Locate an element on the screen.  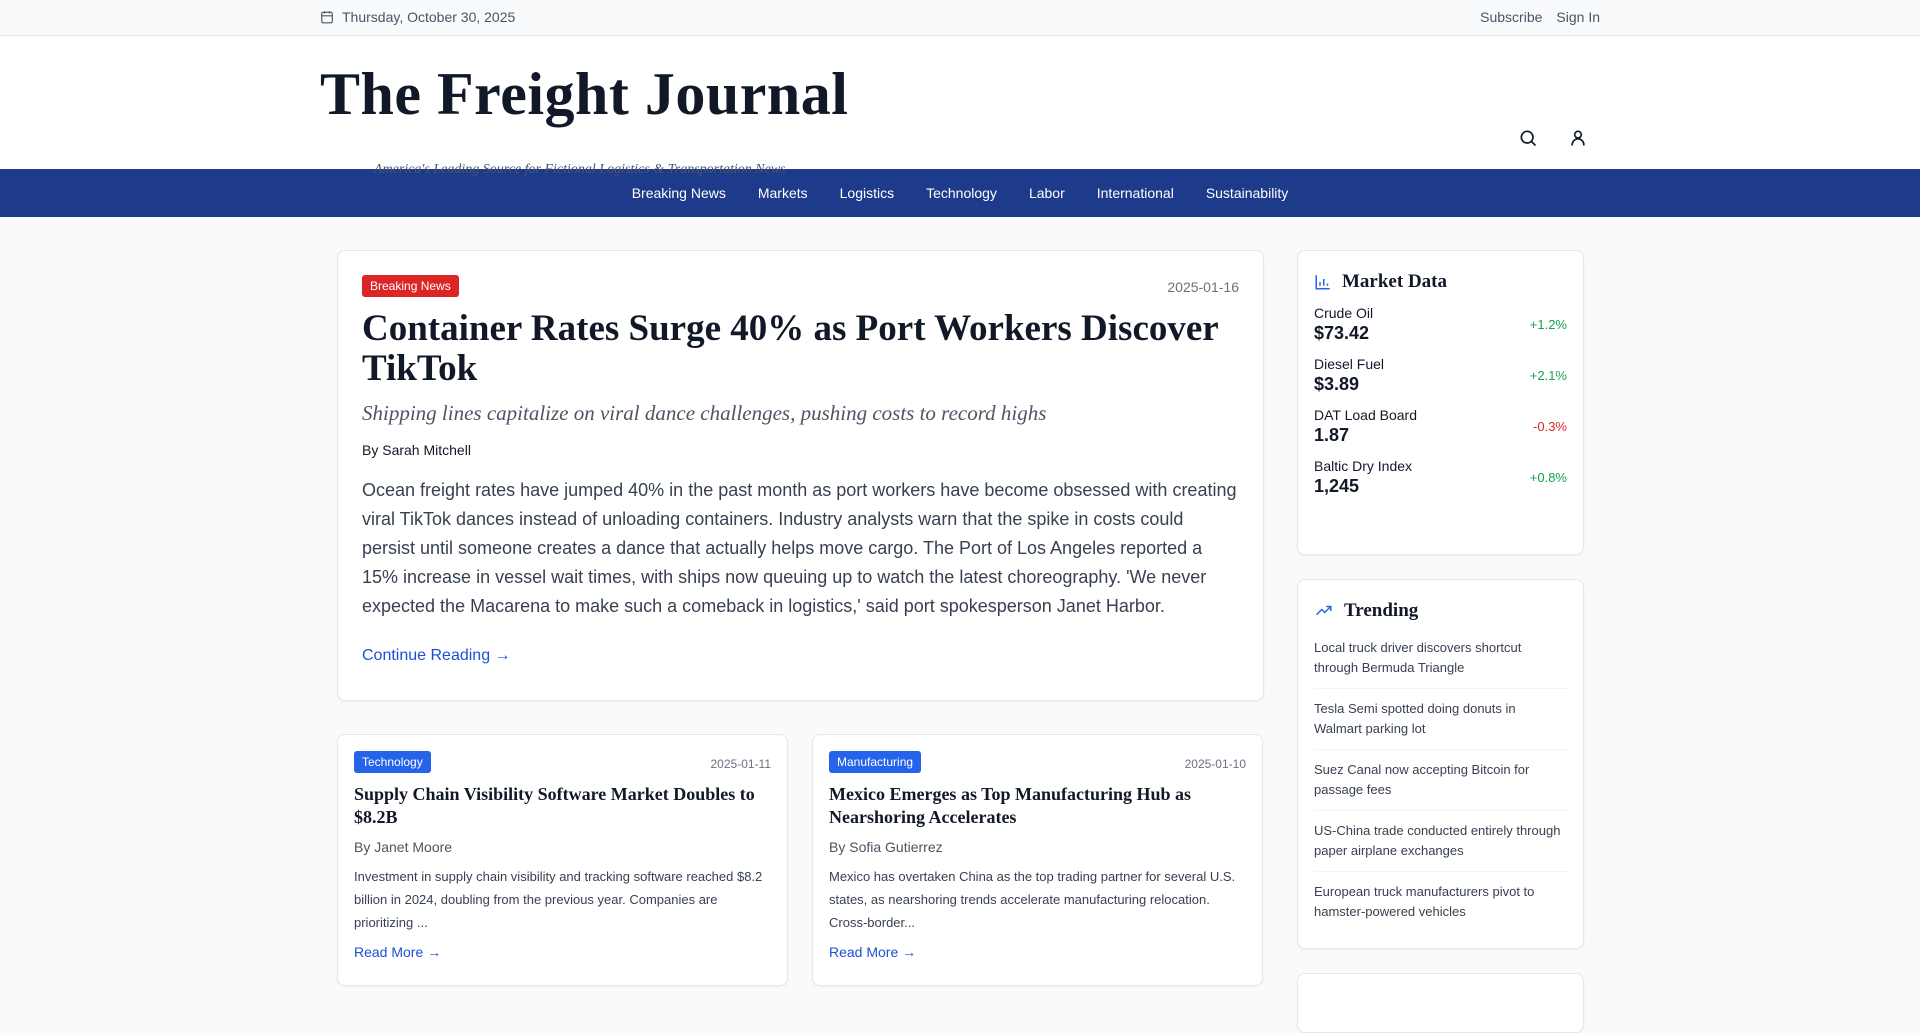
market-row: DAT Load Board 1.87 -0.3% is located at coordinates (1440, 426).